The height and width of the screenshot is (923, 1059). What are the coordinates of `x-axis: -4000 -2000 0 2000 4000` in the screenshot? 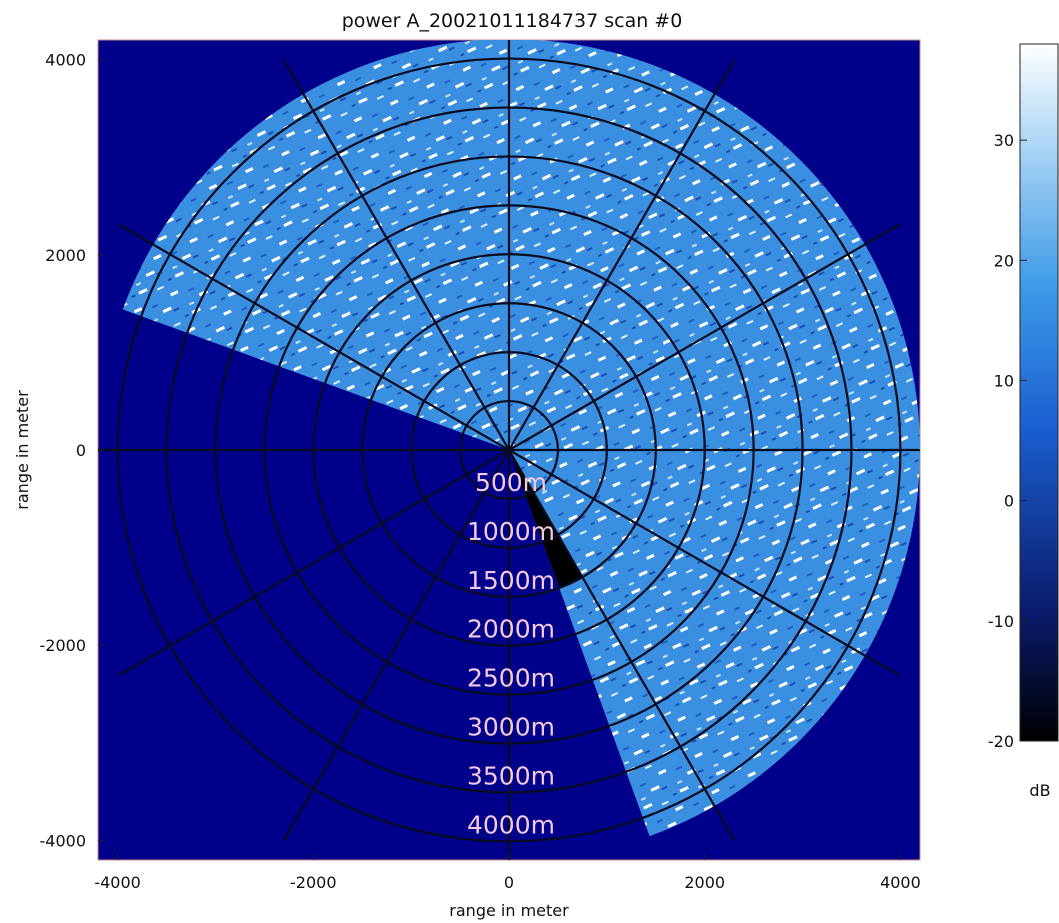 It's located at (507, 873).